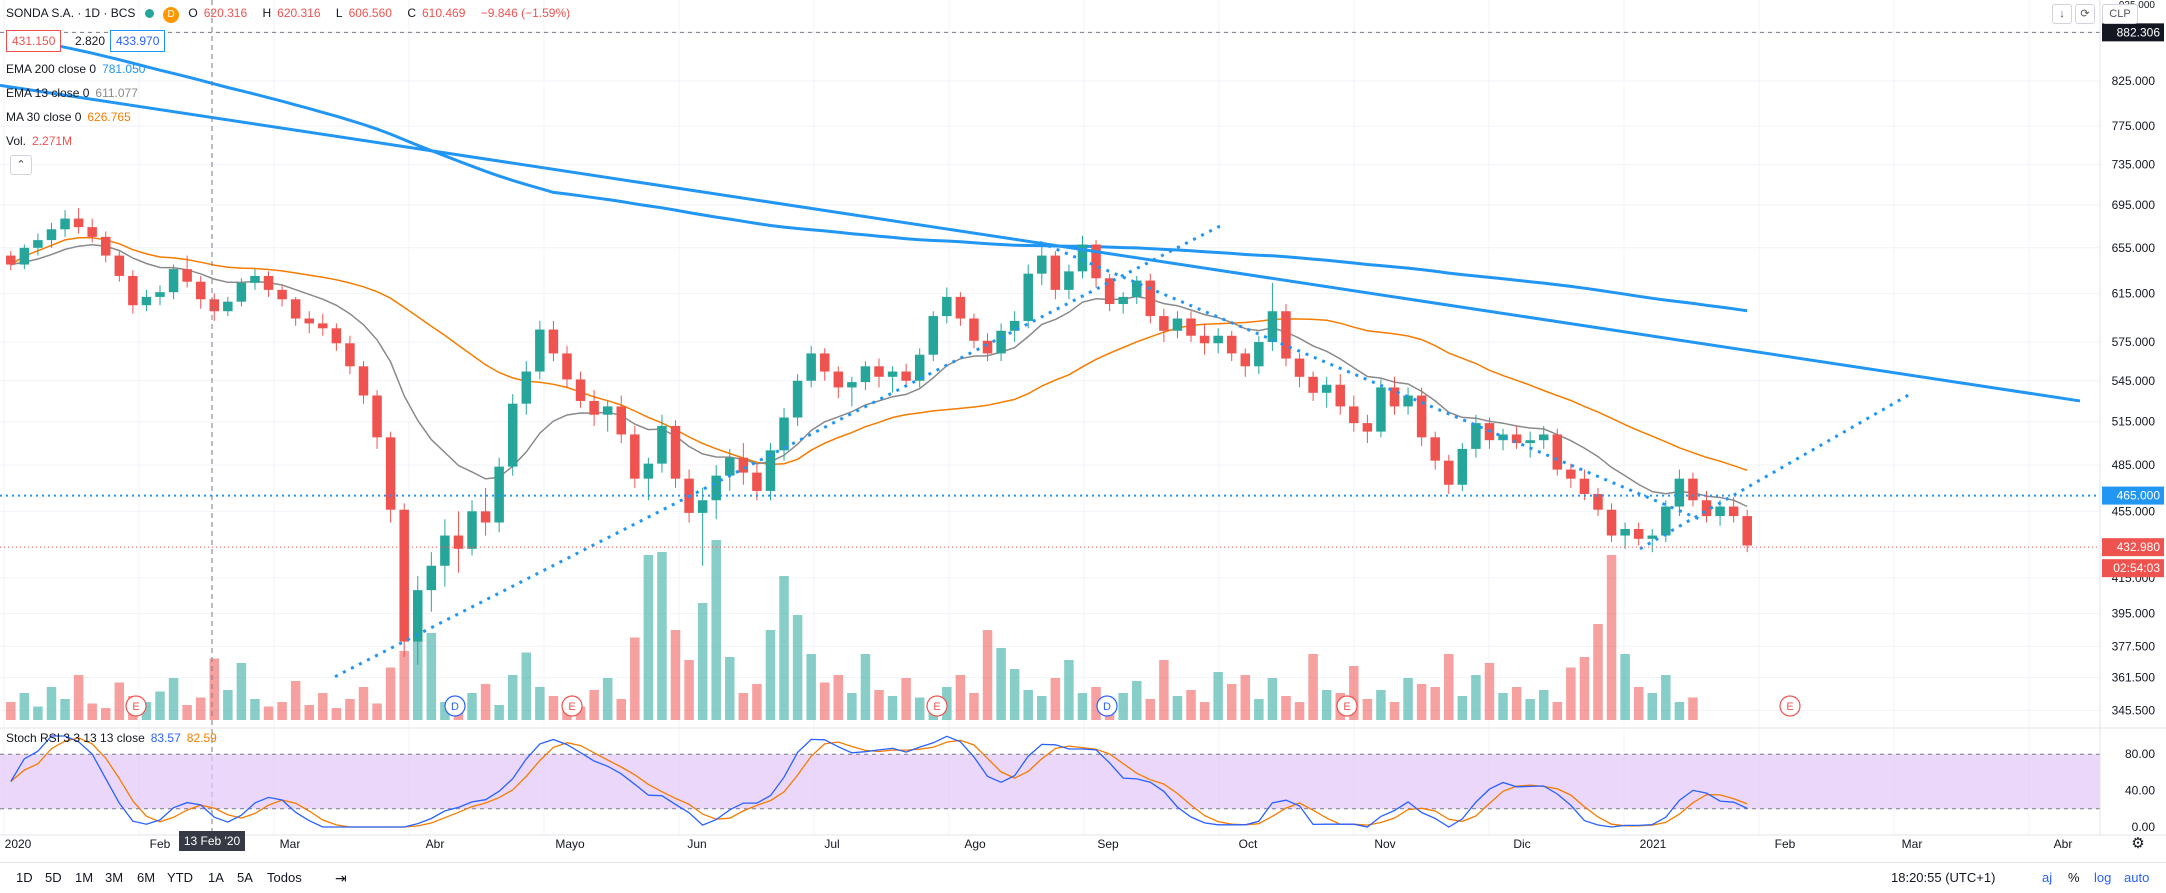  What do you see at coordinates (2062, 14) in the screenshot?
I see `scroll-down-icon: ↓` at bounding box center [2062, 14].